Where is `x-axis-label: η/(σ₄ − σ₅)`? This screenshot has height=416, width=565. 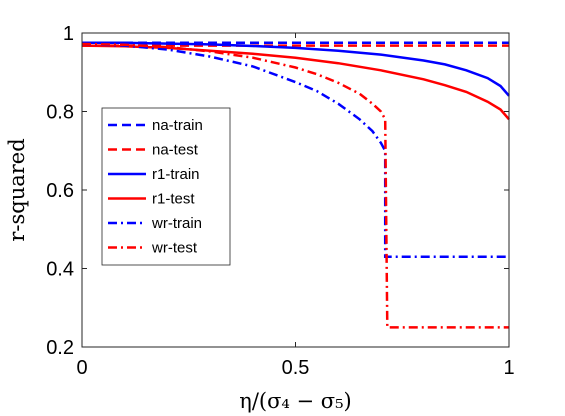 x-axis-label: η/(σ₄ − σ₅) is located at coordinates (295, 401).